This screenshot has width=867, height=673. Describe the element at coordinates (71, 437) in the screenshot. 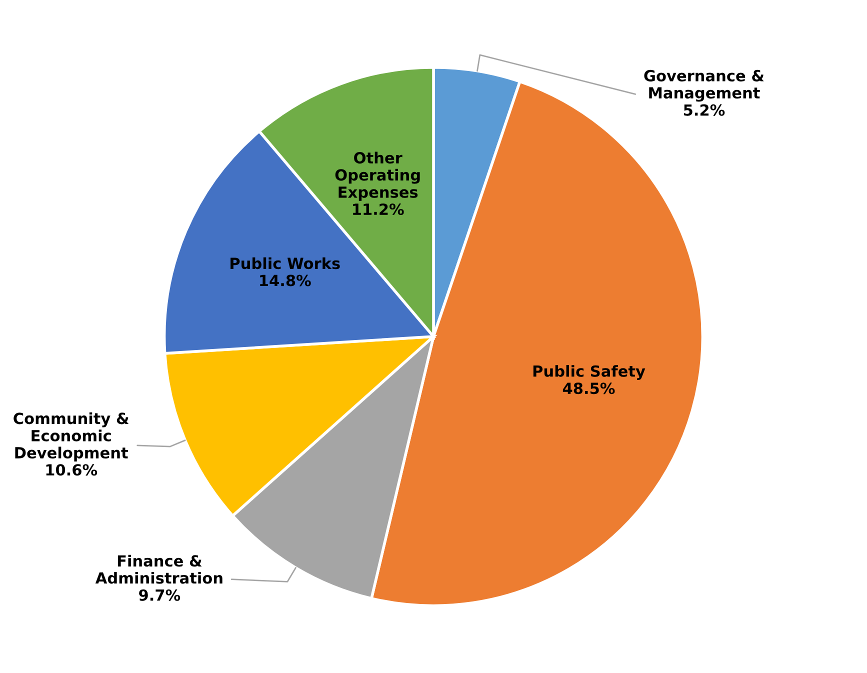

I see `slice-label: Community & Economic Development` at that location.